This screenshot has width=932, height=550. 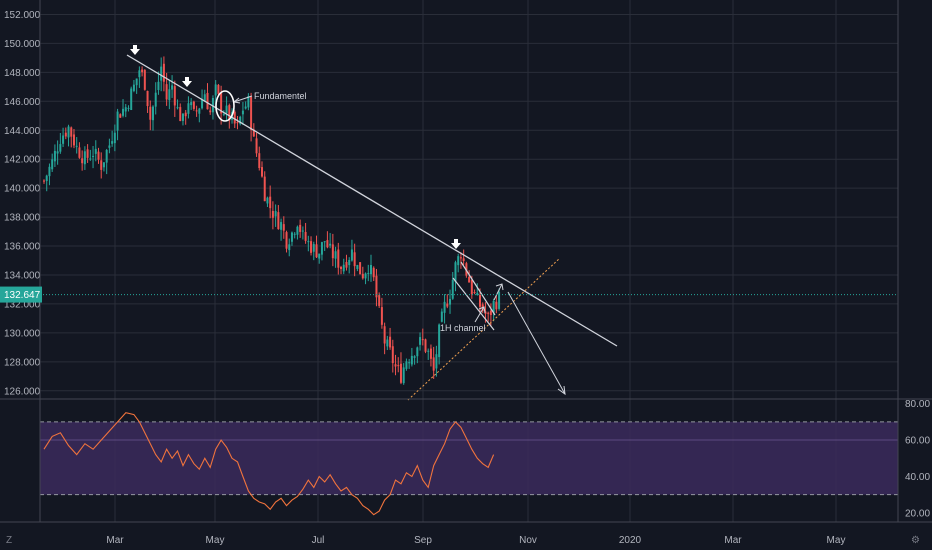 I want to click on timezone-corner-label: Z, so click(x=9, y=540).